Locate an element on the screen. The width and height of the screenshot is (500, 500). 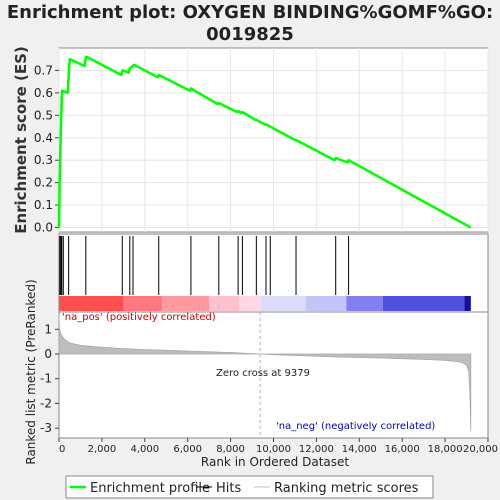
chart-title-line2: 0019825 is located at coordinates (250, 34).